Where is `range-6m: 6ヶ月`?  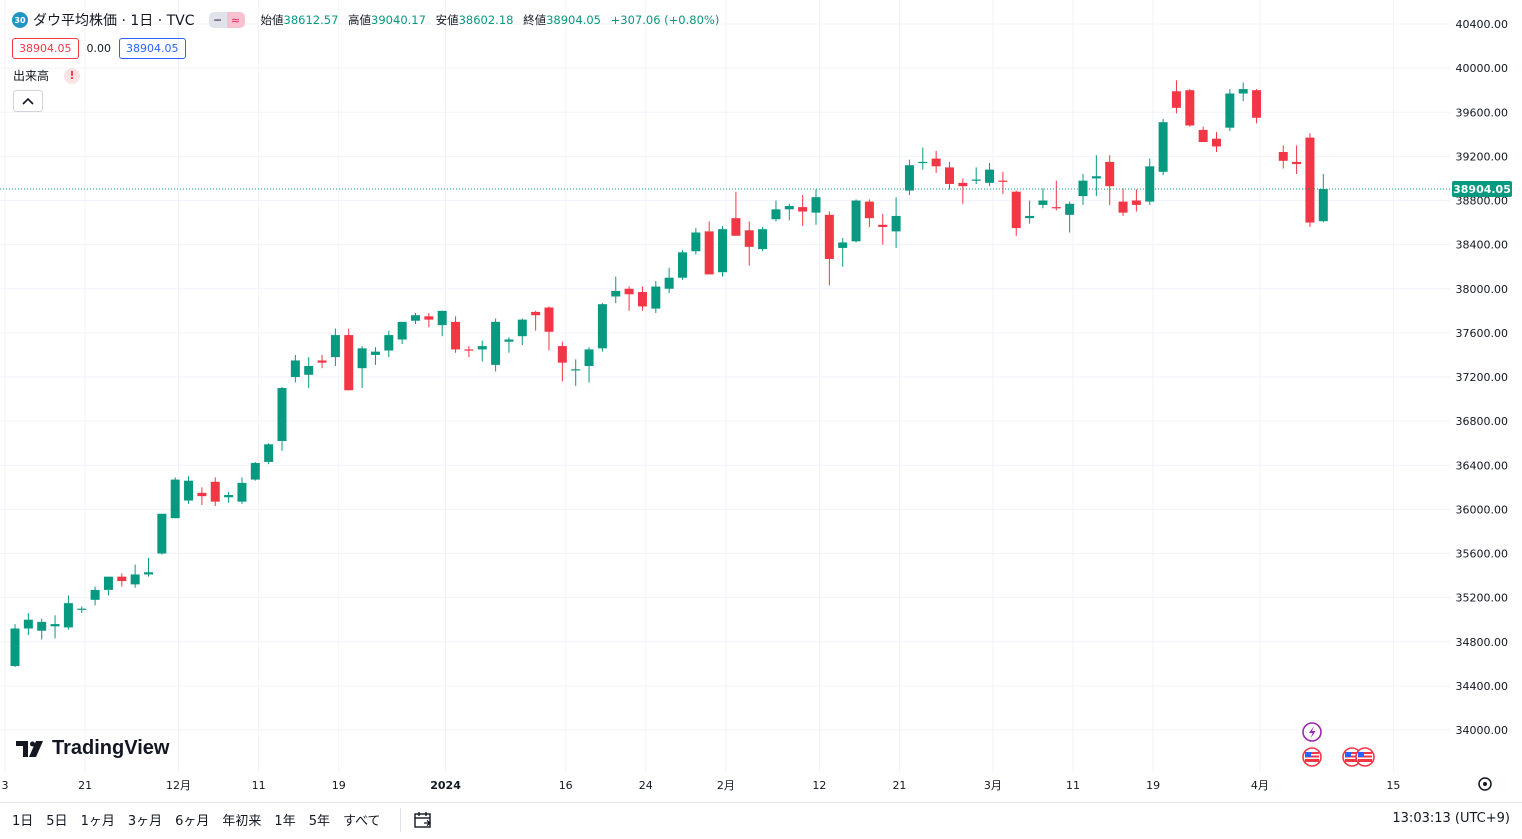 range-6m: 6ヶ月 is located at coordinates (192, 821).